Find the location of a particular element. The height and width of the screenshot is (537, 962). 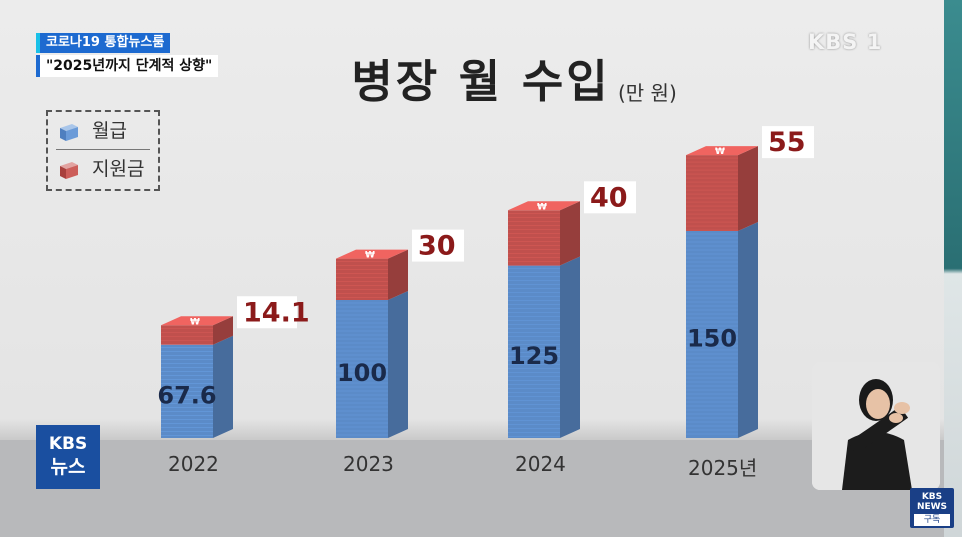

value-label-salary-3: 150 is located at coordinates (712, 339).